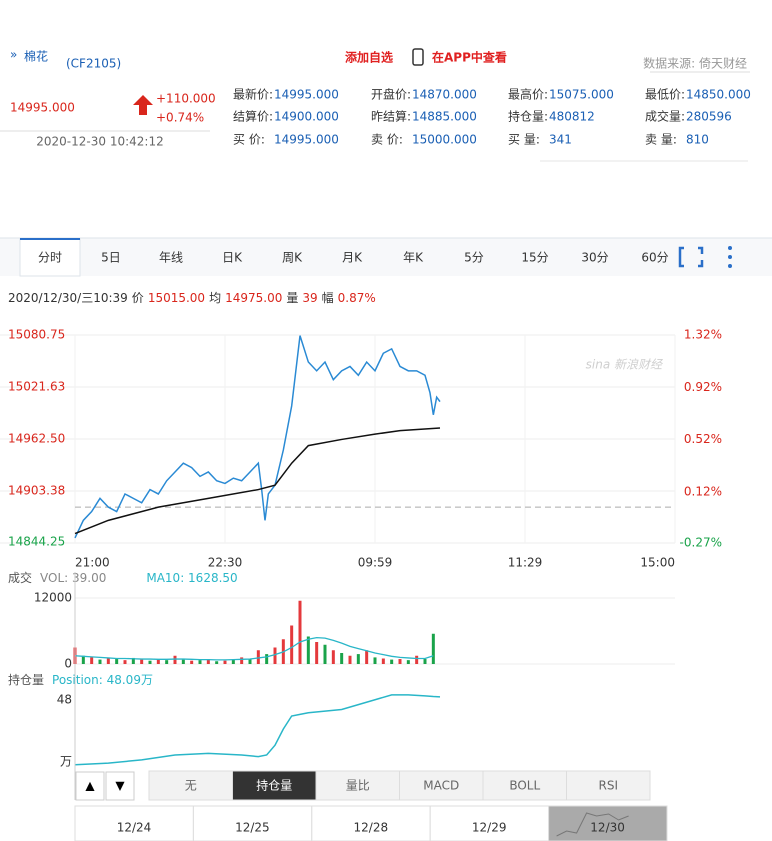 This screenshot has height=841, width=772. I want to click on indicator-label: BOLL, so click(524, 786).